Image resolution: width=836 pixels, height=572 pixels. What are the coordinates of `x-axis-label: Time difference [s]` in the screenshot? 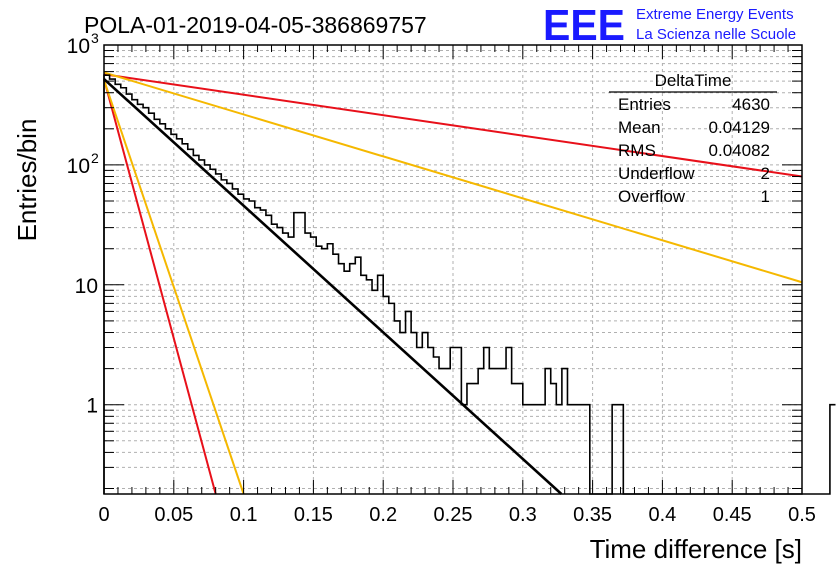 It's located at (696, 549).